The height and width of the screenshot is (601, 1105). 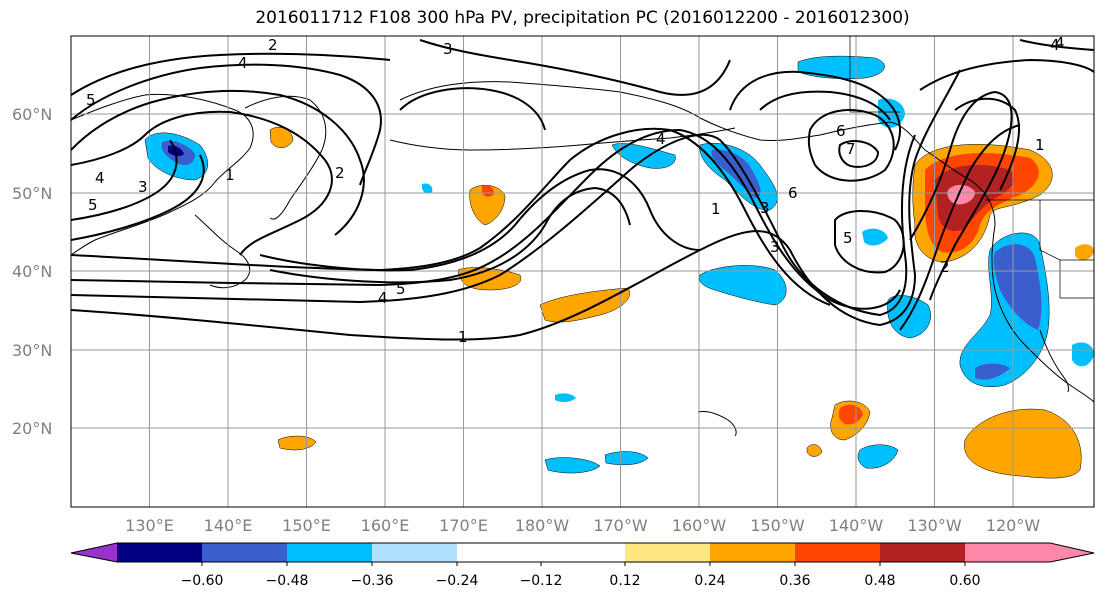 What do you see at coordinates (717, 424) in the screenshot?
I see `hawaii-islands` at bounding box center [717, 424].